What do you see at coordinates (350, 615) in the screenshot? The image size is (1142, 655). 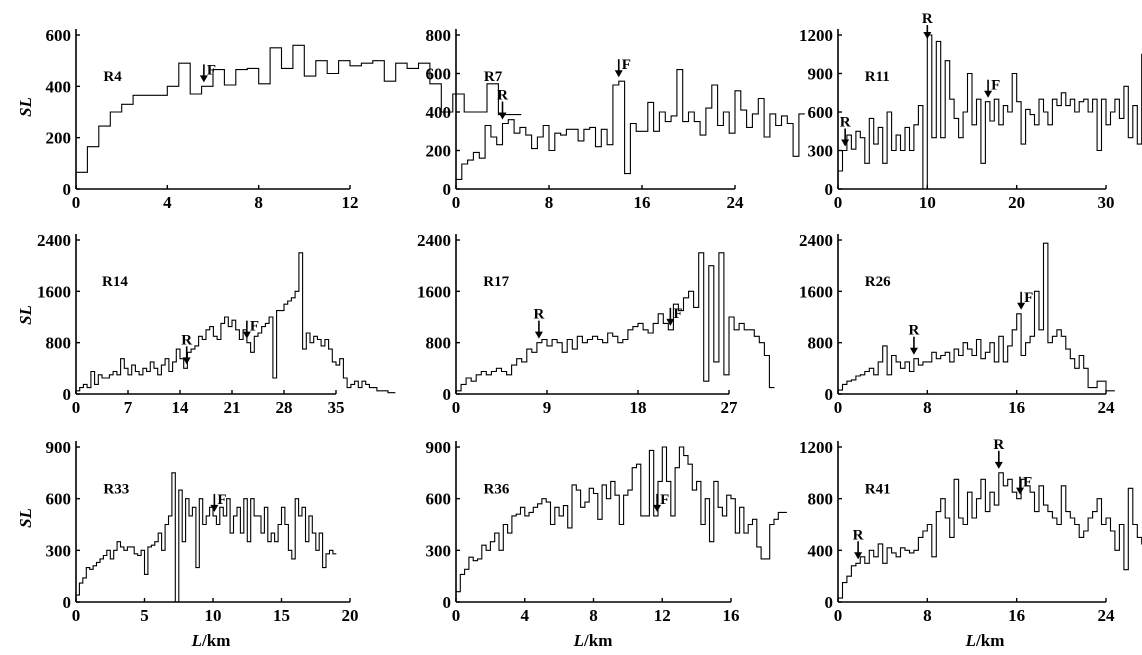 I see `r33-x-tick-label: 20` at bounding box center [350, 615].